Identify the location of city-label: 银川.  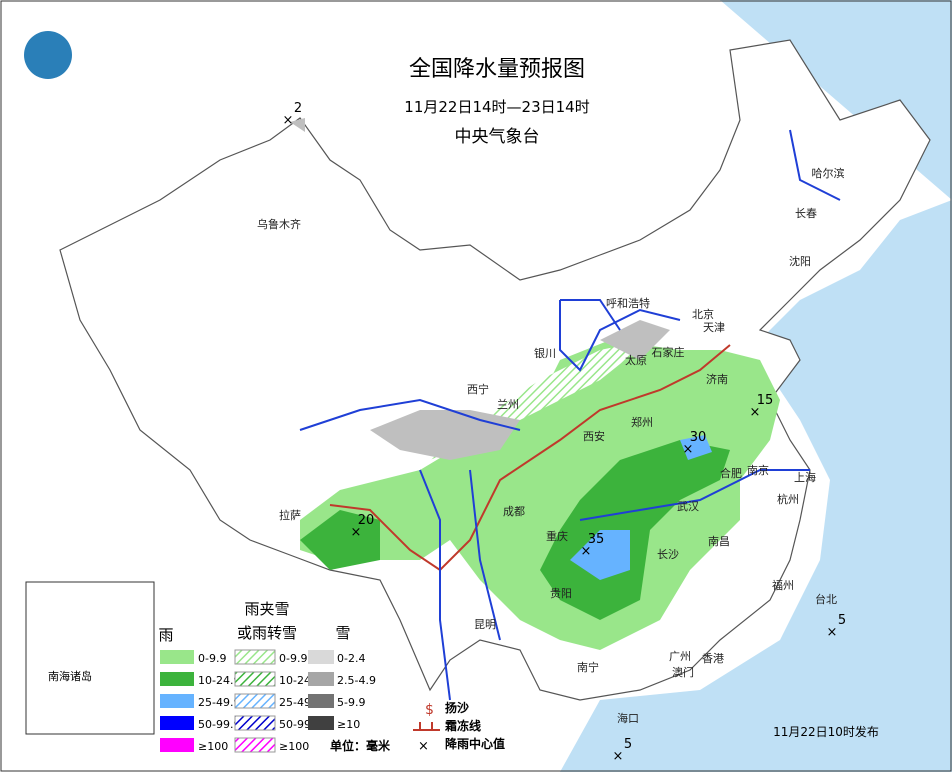
(545, 353).